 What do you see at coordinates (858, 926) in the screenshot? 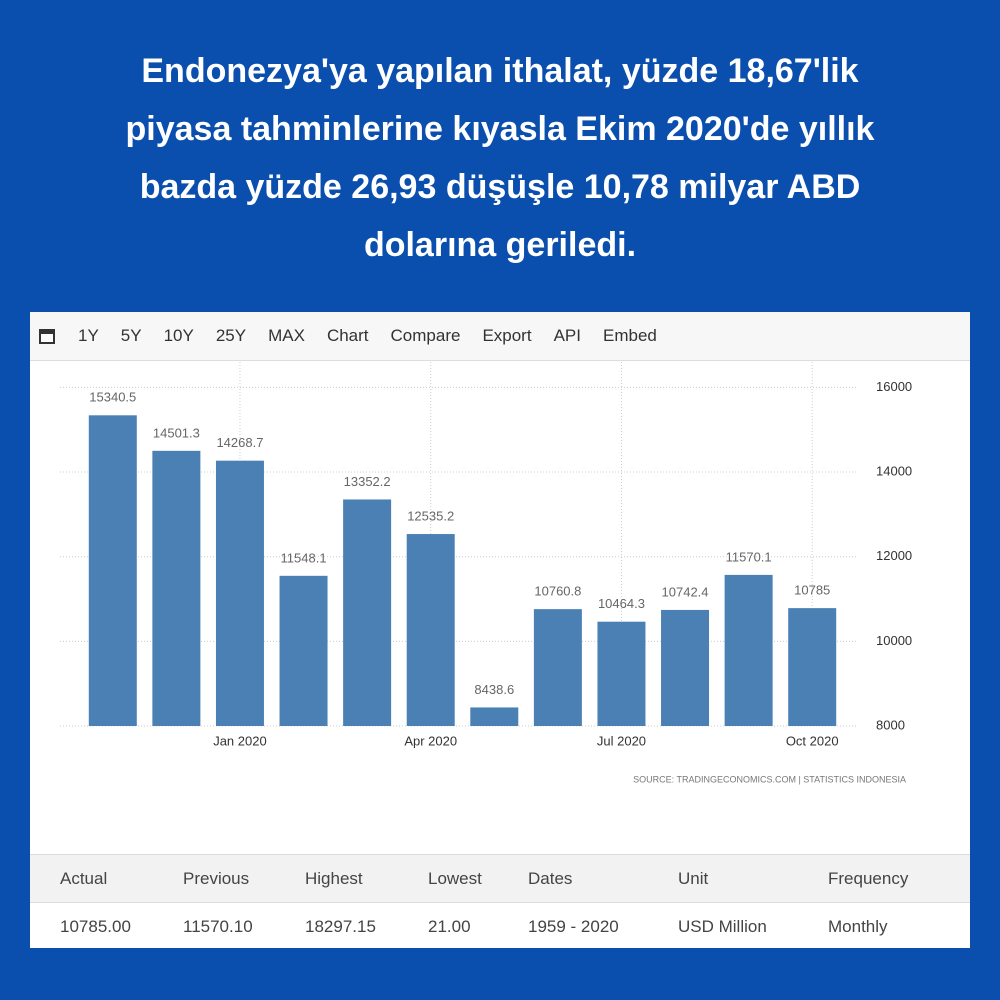
I see `table-cell: Monthly` at bounding box center [858, 926].